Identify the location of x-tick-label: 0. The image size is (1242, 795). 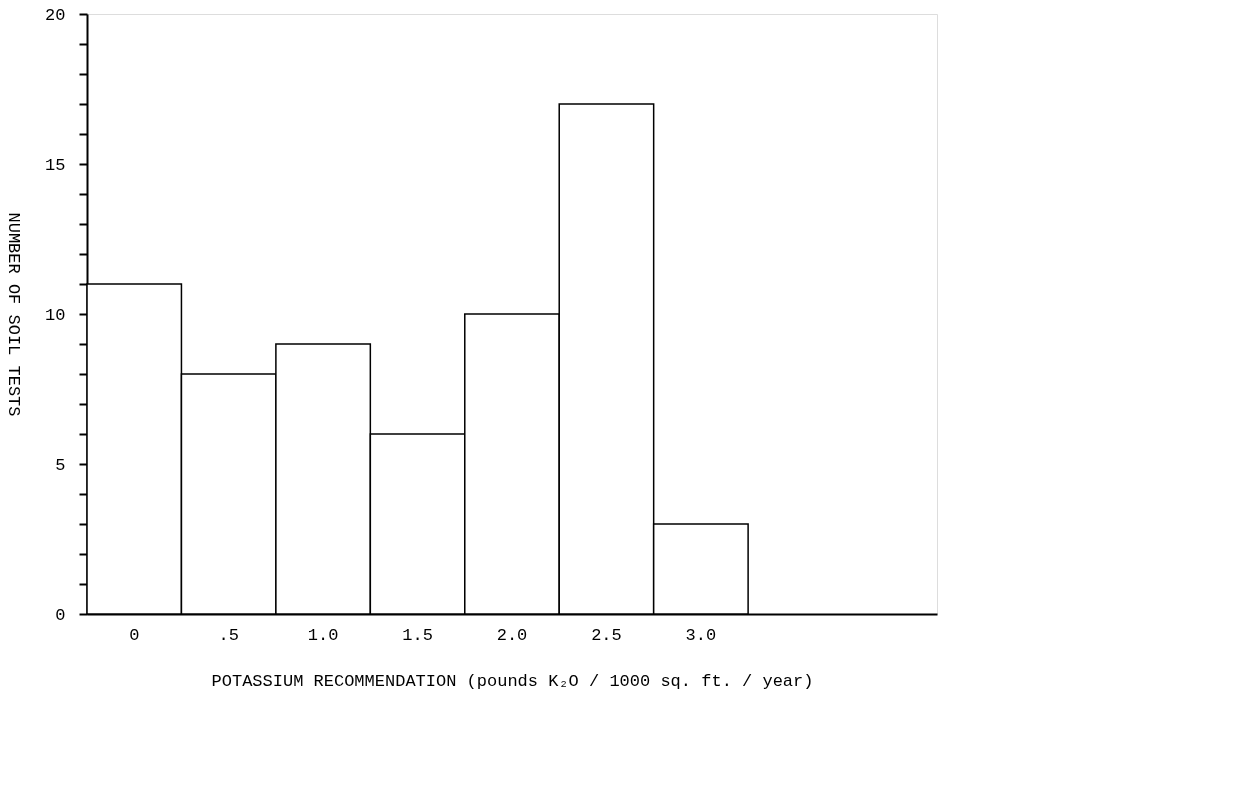
(134, 635).